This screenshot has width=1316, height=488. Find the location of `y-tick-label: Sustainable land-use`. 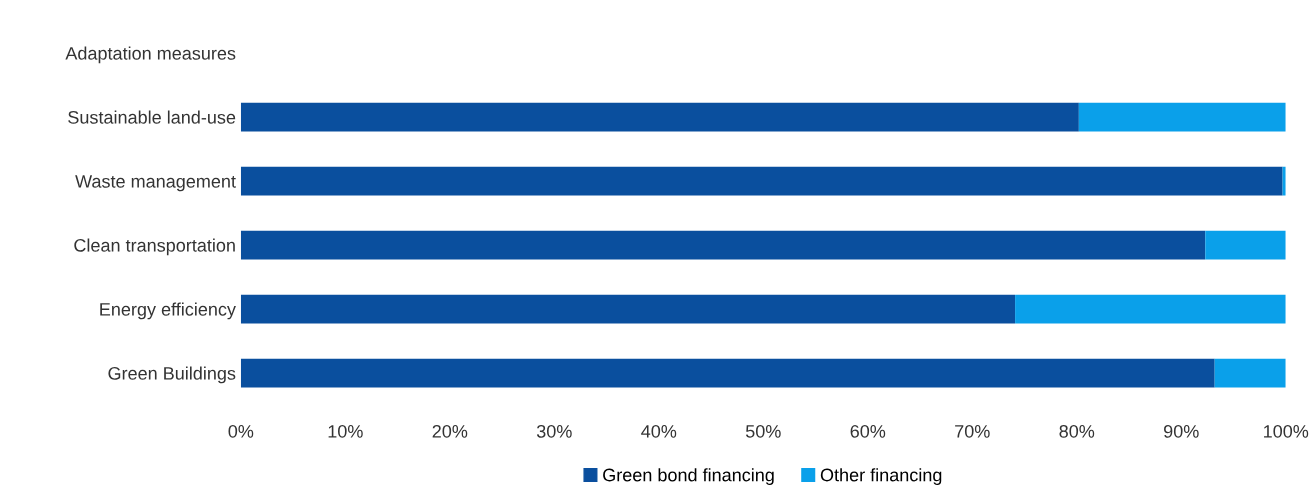

y-tick-label: Sustainable land-use is located at coordinates (152, 117).